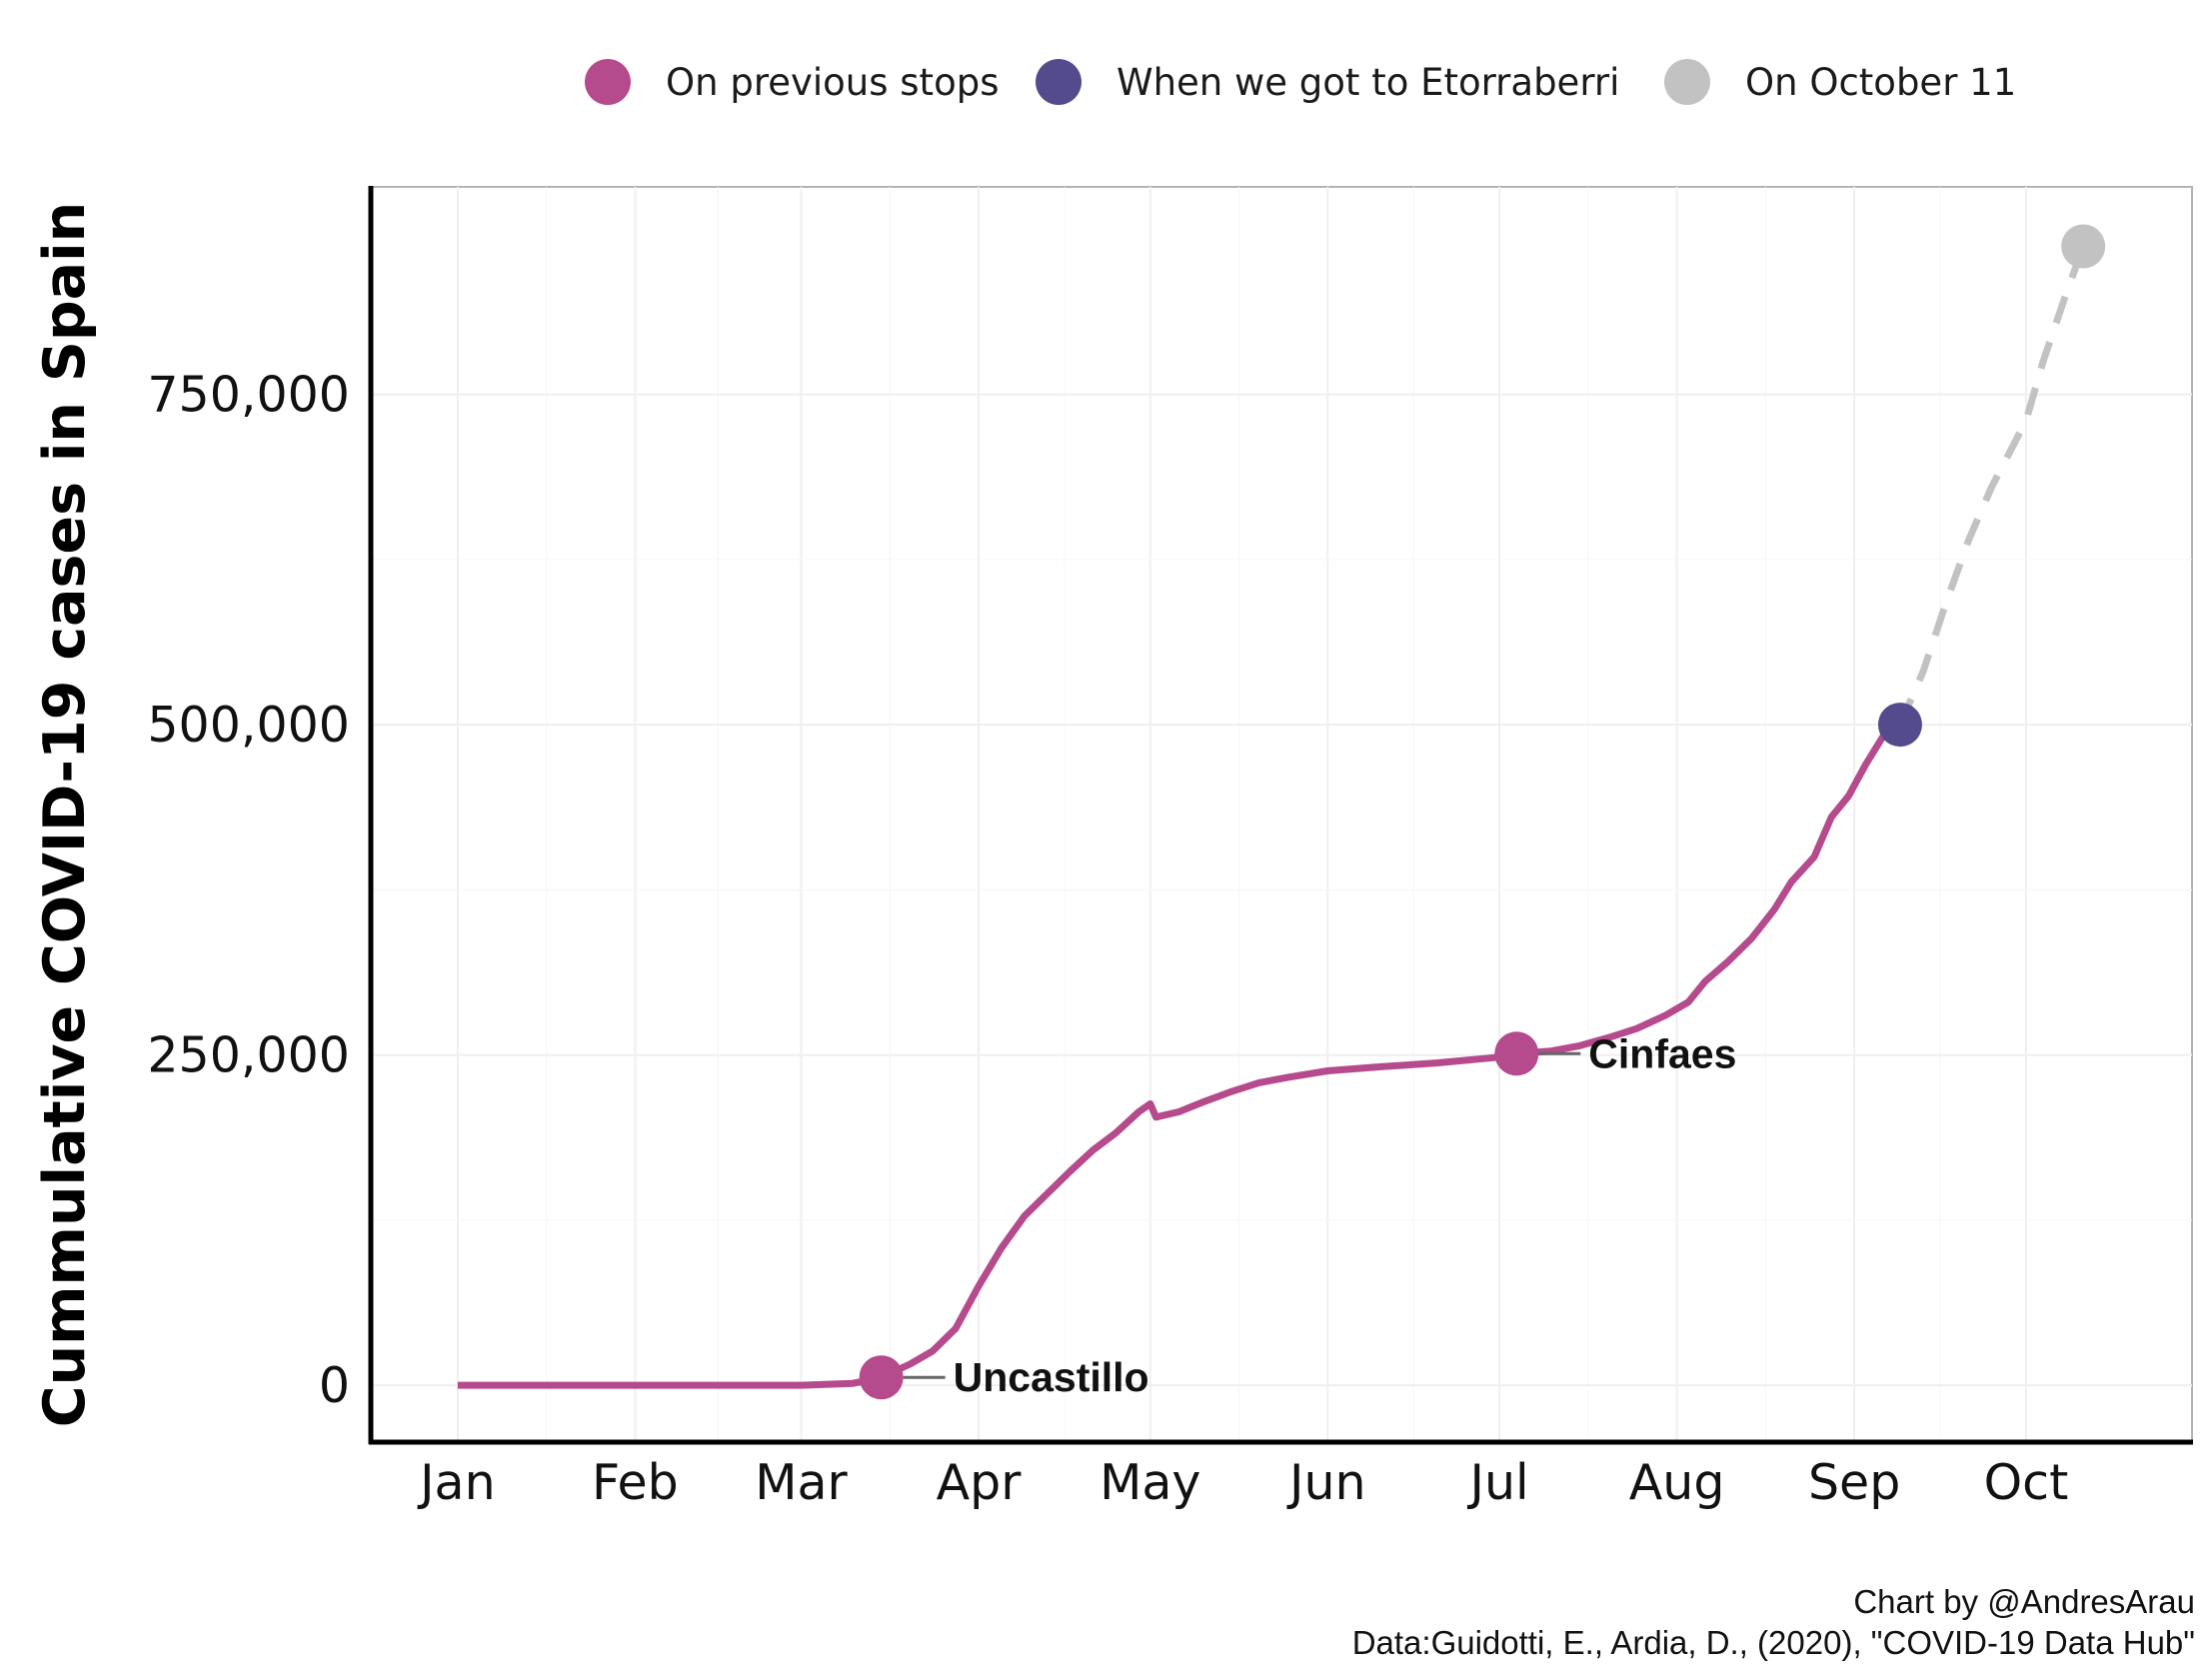  Describe the element at coordinates (1243, 1482) in the screenshot. I see `x-tick-labels: Jan Feb Mar Apr May Jun Jul Aug Sep Oct` at that location.